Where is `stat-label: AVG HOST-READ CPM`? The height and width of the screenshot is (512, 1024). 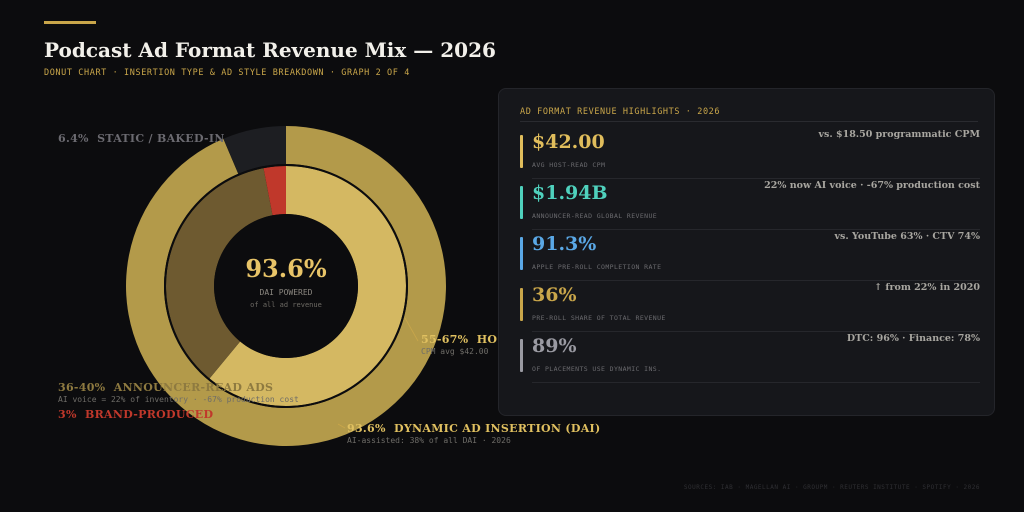
stat-label: AVG HOST-READ CPM is located at coordinates (569, 165).